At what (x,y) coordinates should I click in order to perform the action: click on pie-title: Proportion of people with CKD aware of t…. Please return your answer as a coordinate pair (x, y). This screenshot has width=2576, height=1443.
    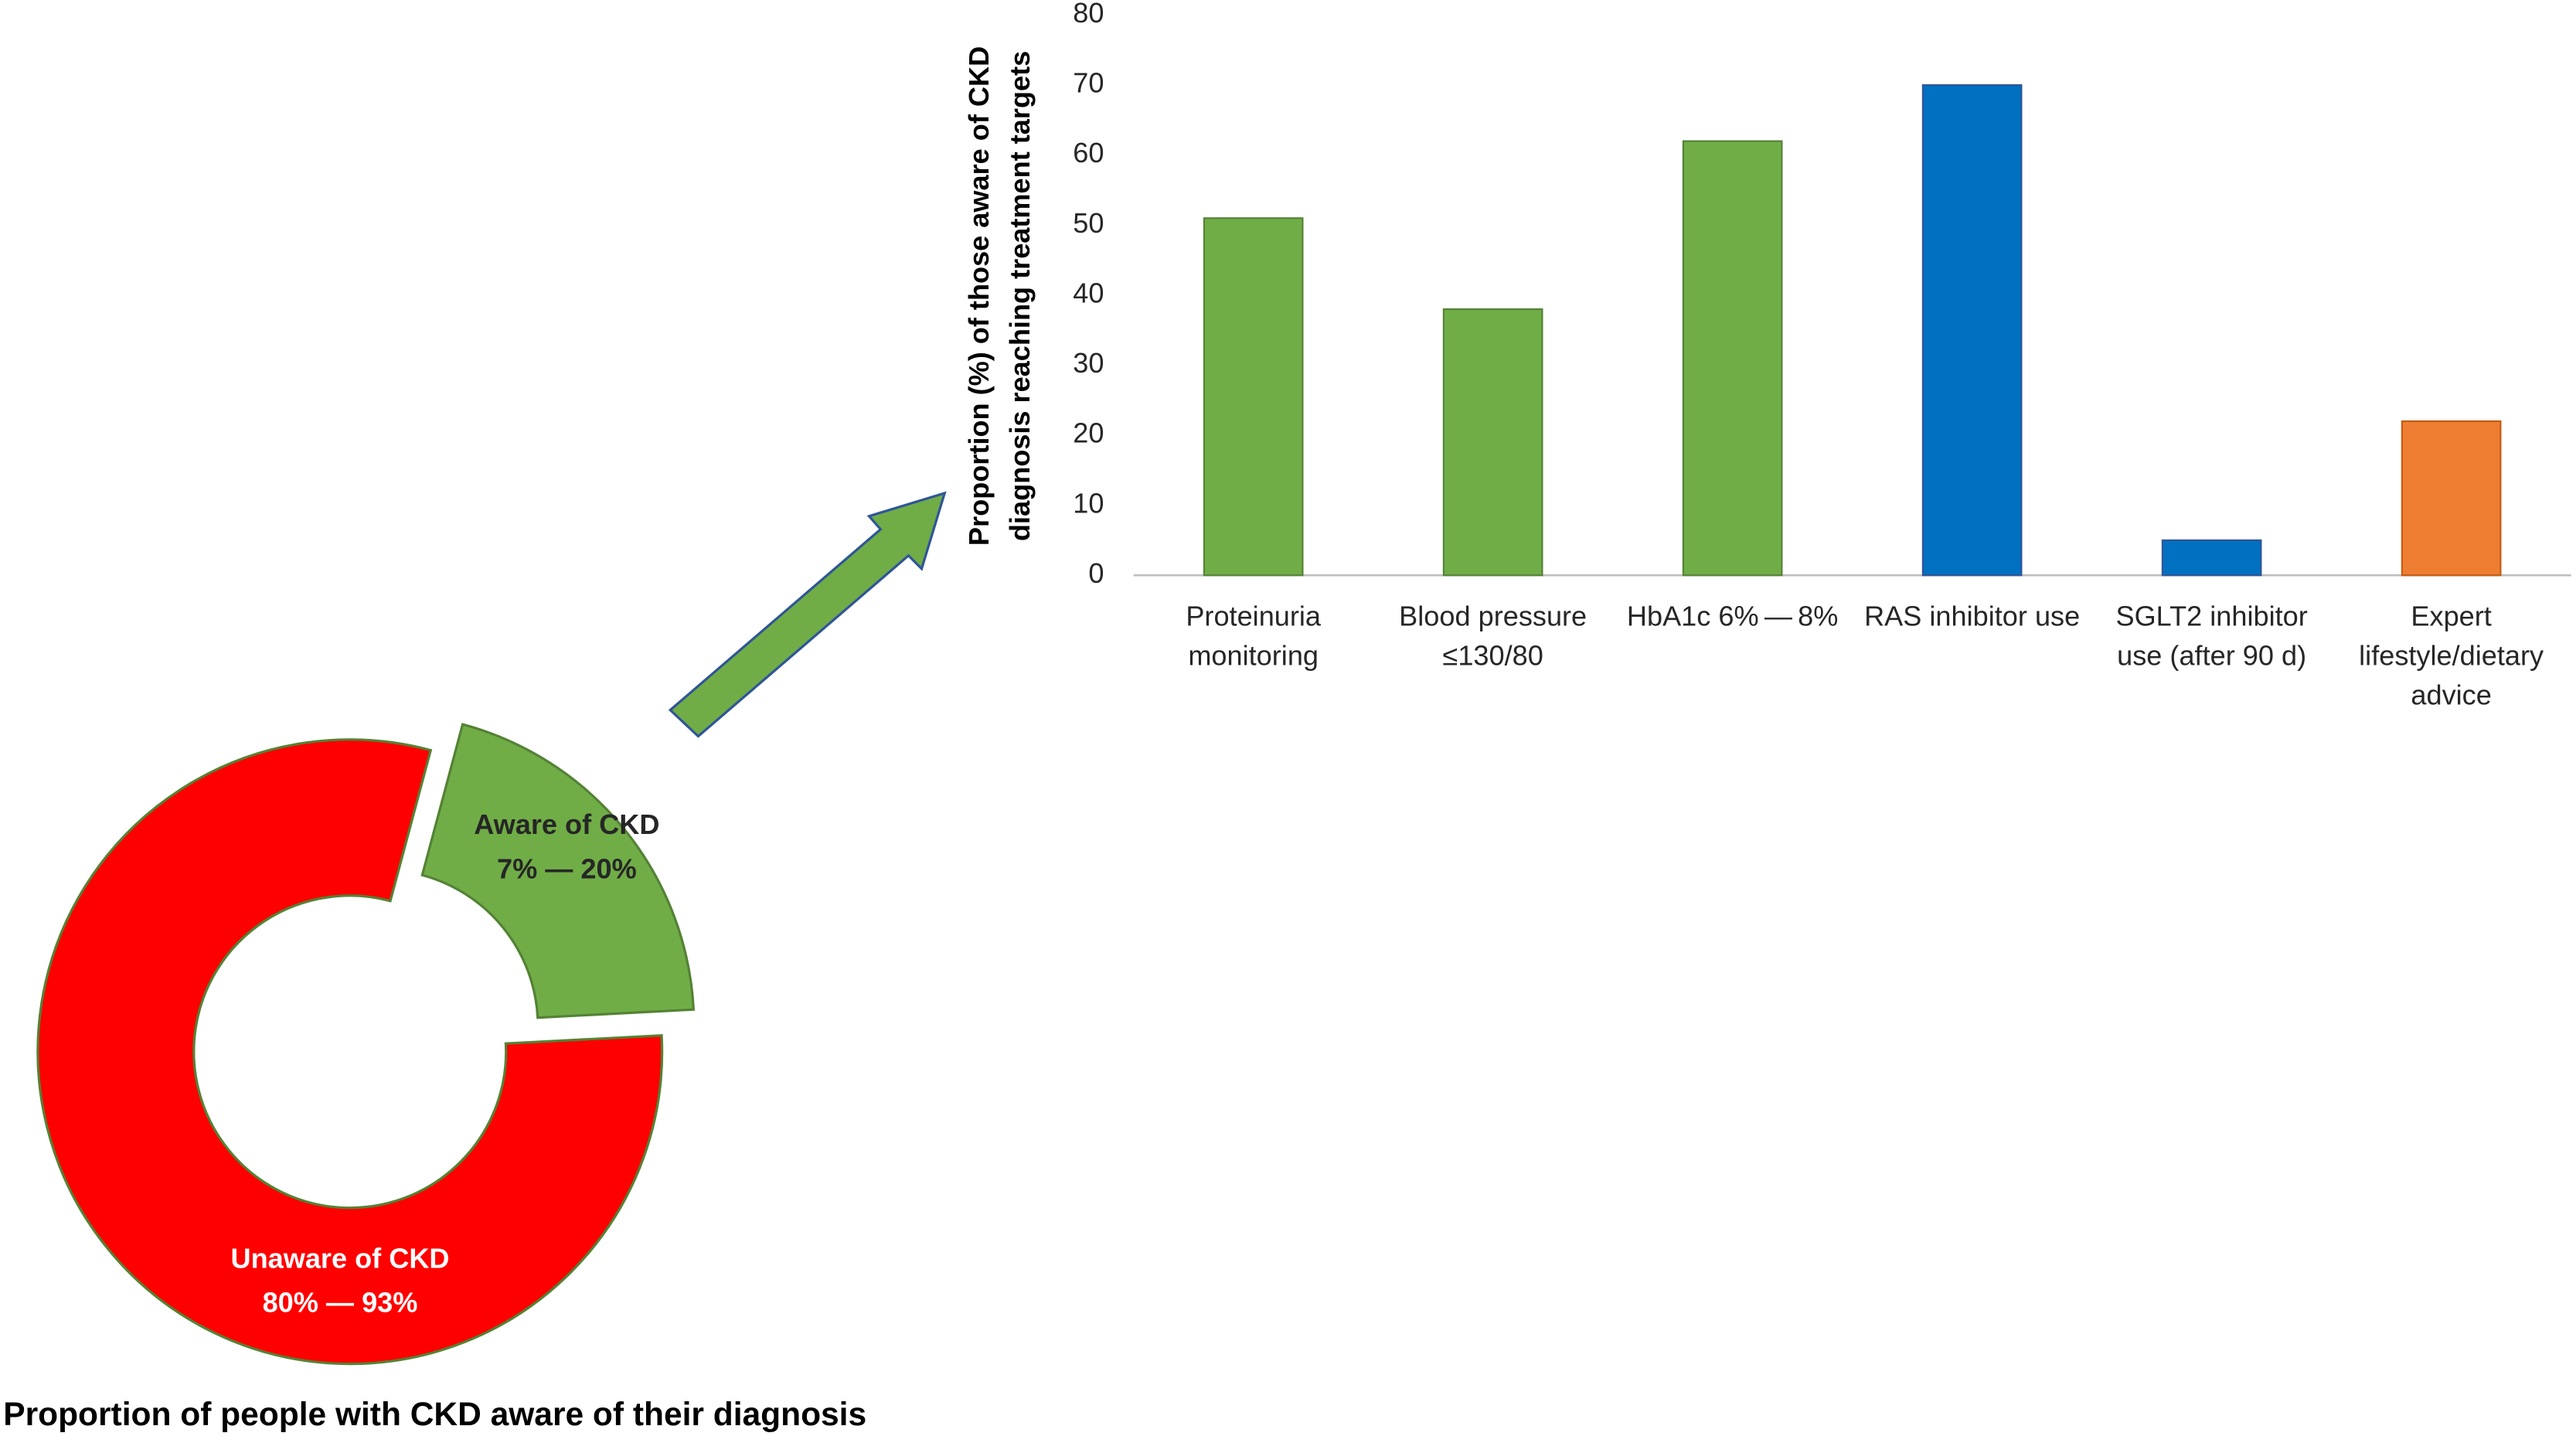
    Looking at the image, I should click on (435, 1415).